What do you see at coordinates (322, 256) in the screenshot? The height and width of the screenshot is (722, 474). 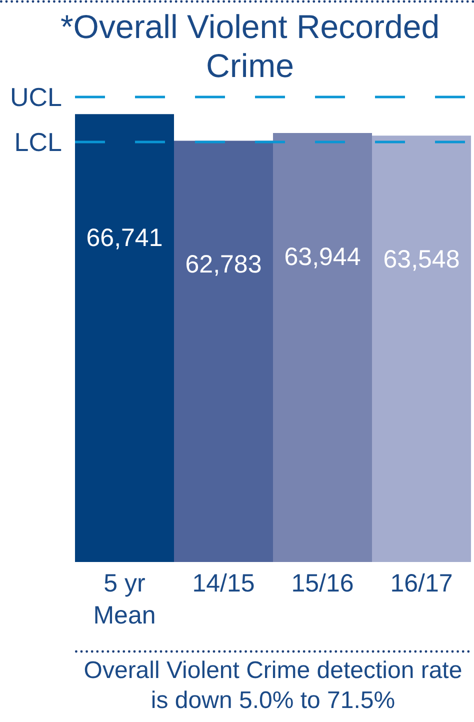 I see `data-label: 63,944` at bounding box center [322, 256].